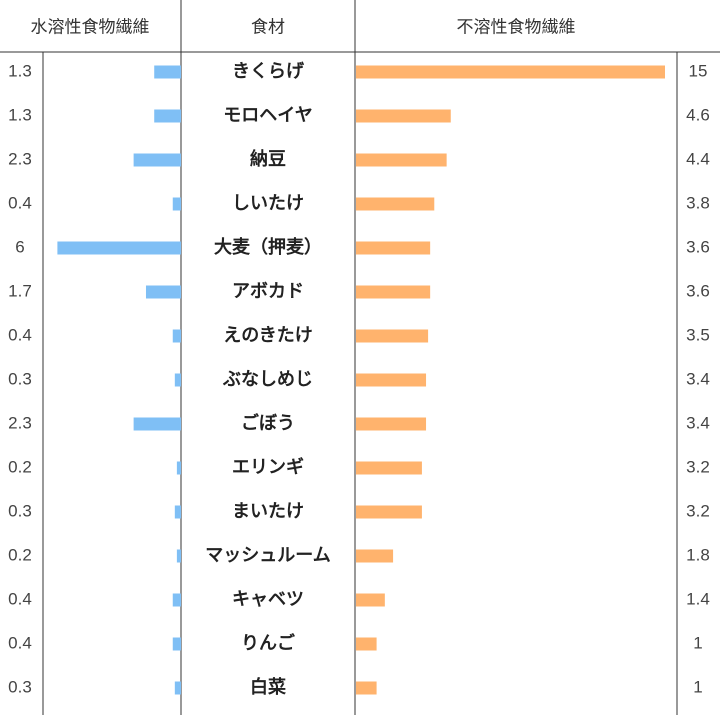 This screenshot has width=720, height=715. What do you see at coordinates (90, 26) in the screenshot?
I see `legend-entry: 水溶性食物繊維` at bounding box center [90, 26].